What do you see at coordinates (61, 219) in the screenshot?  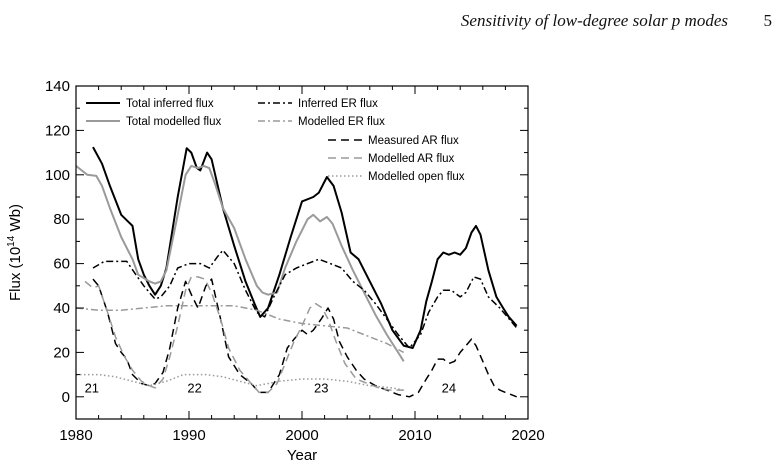 I see `y-tick-label: 80` at bounding box center [61, 219].